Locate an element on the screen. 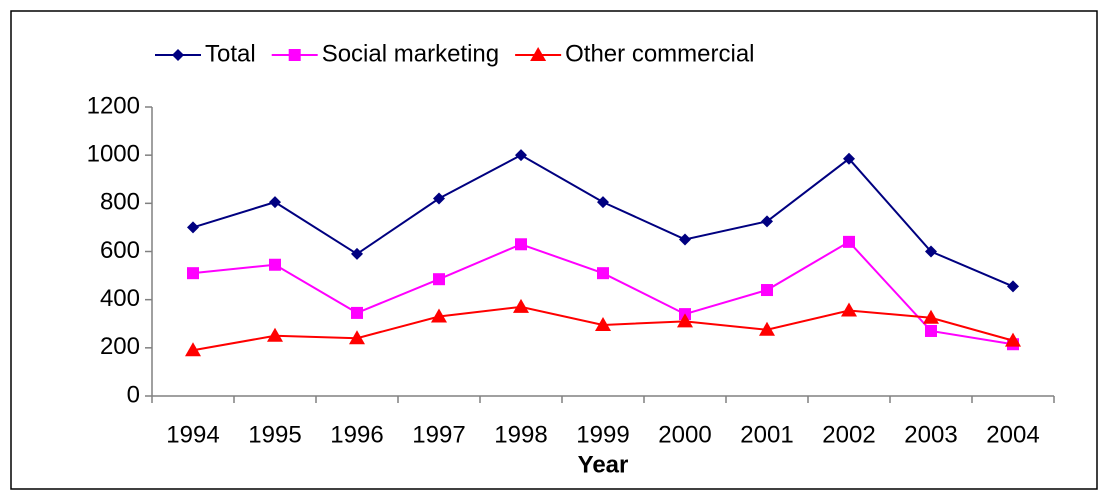 Image resolution: width=1109 pixels, height=500 pixels. legend-label: Total is located at coordinates (230, 53).